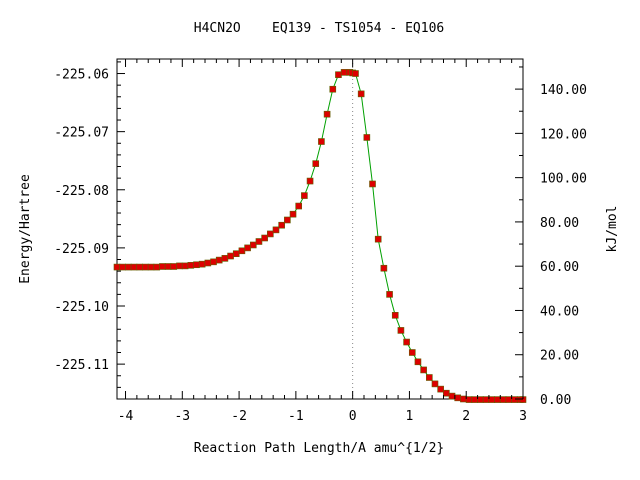 This screenshot has height=480, width=640. I want to click on x-tick-label: 0, so click(353, 416).